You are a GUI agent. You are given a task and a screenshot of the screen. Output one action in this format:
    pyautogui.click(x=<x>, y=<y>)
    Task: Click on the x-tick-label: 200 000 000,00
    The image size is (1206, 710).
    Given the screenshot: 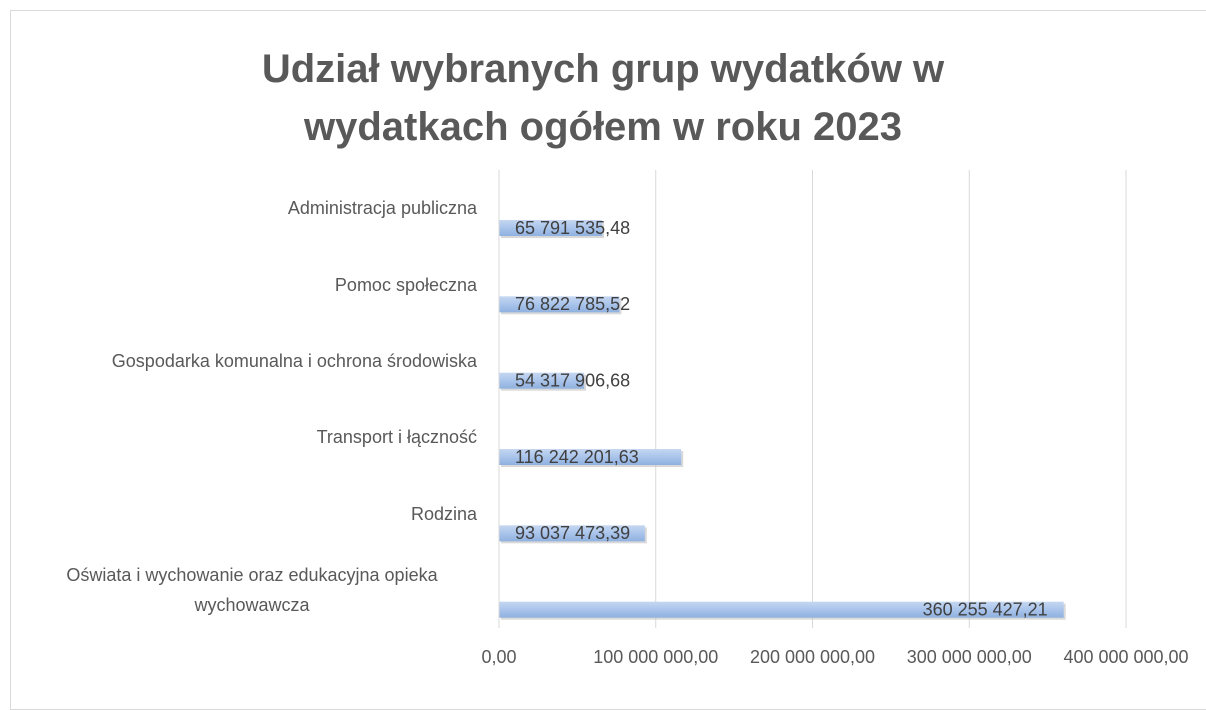 What is the action you would take?
    pyautogui.click(x=812, y=657)
    